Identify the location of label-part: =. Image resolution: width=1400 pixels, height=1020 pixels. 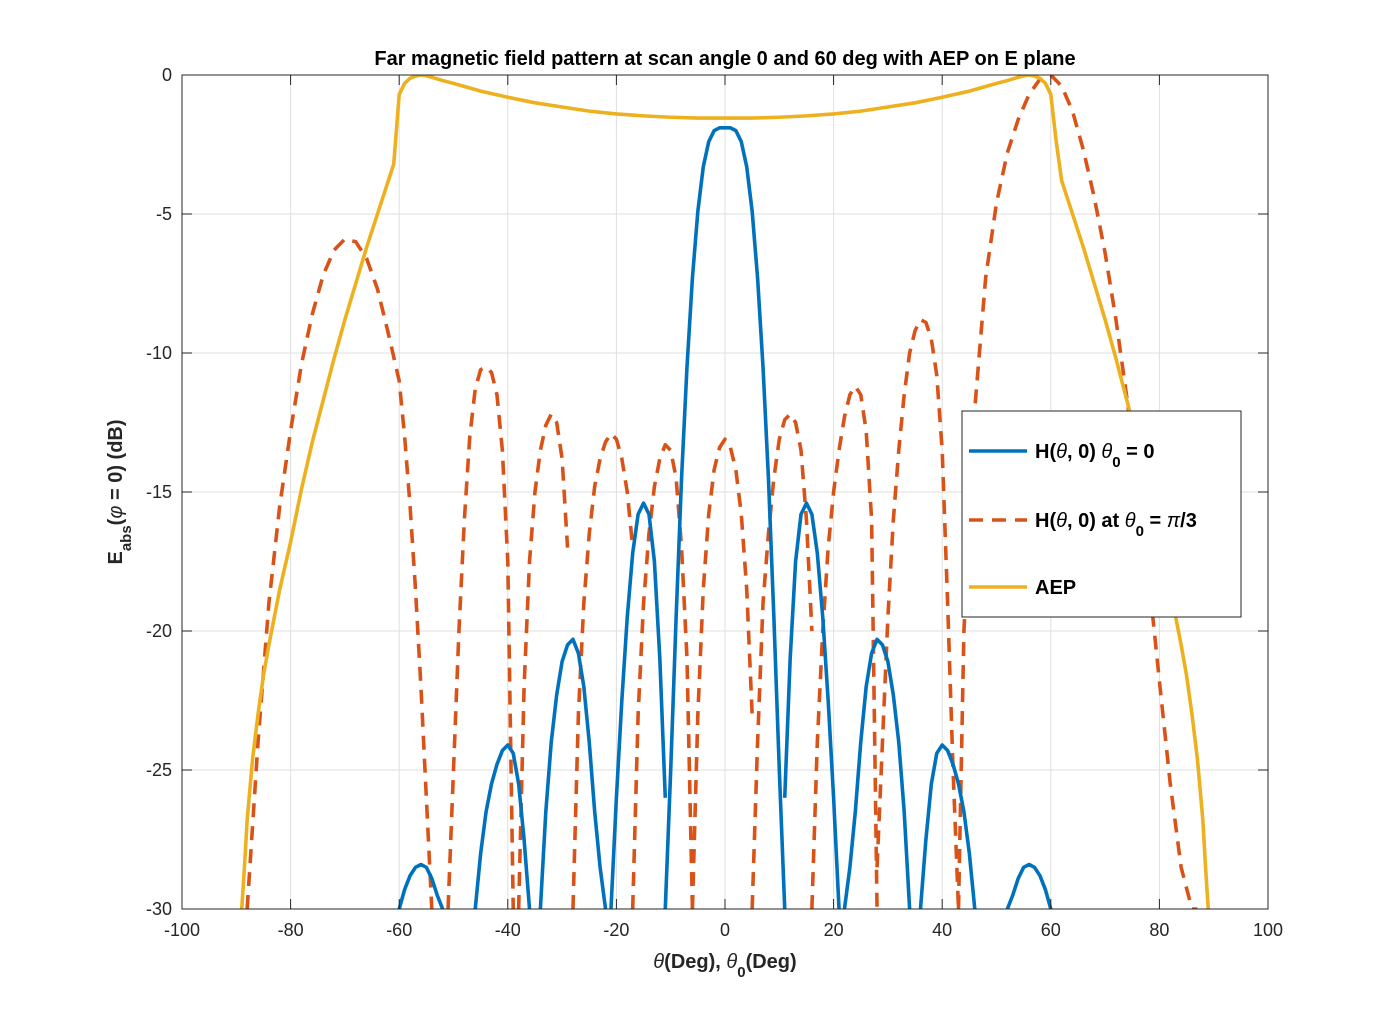
(1155, 521).